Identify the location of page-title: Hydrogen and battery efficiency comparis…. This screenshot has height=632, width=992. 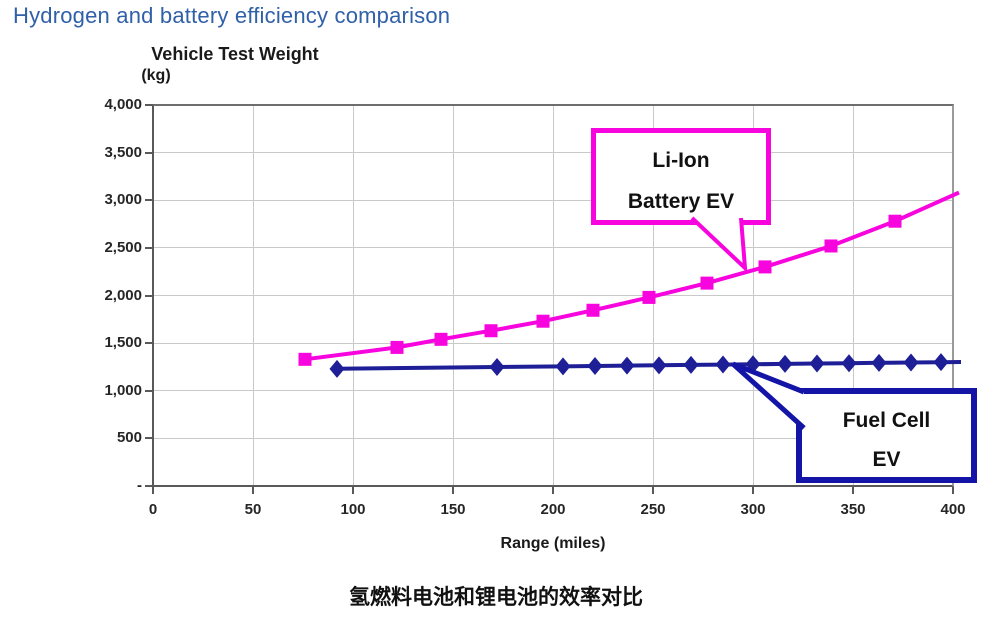
(232, 15).